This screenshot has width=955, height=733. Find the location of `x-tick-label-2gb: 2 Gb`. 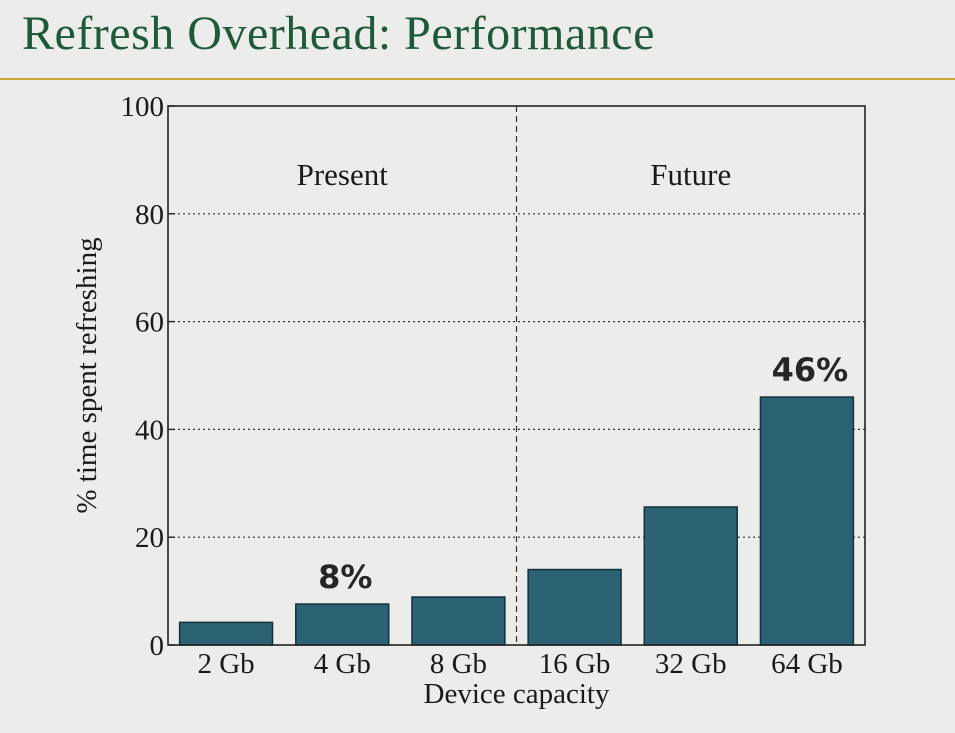

x-tick-label-2gb: 2 Gb is located at coordinates (225, 664).